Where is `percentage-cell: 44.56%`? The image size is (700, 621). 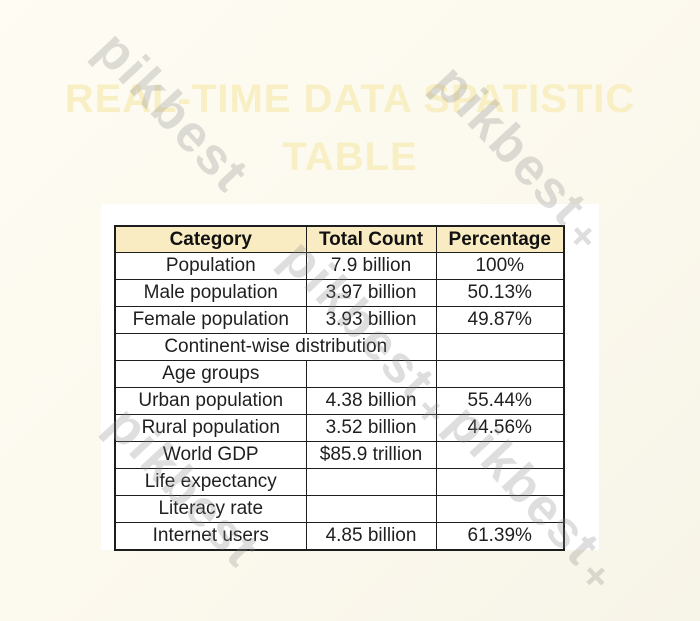 percentage-cell: 44.56% is located at coordinates (500, 428).